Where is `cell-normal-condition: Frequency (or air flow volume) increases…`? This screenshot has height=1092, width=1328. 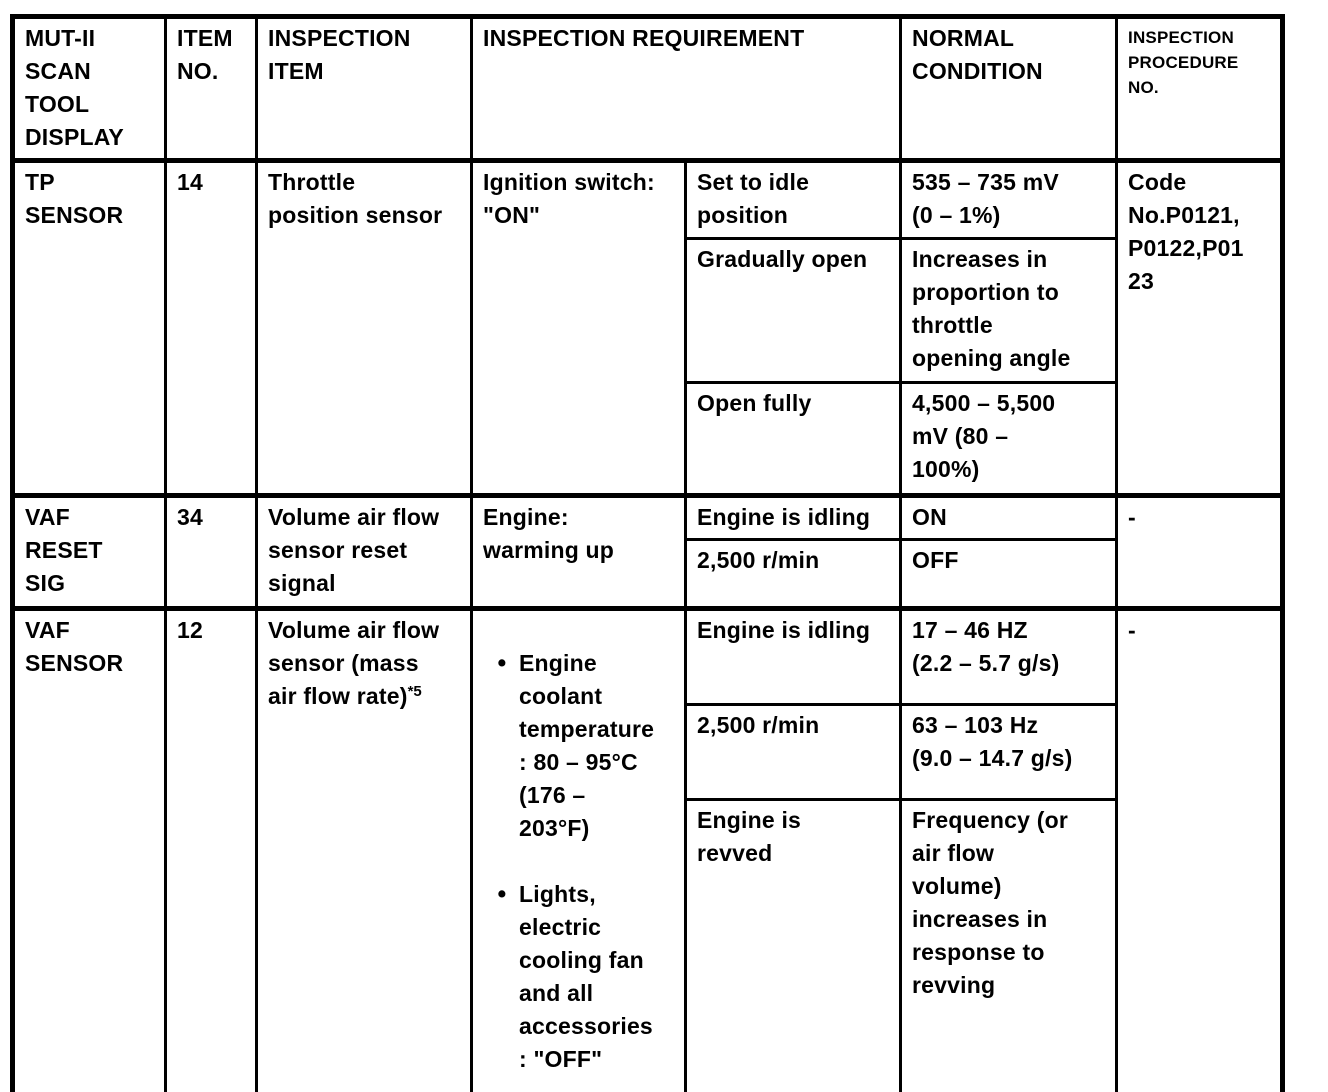 cell-normal-condition: Frequency (or air flow volume) increases… is located at coordinates (1009, 945).